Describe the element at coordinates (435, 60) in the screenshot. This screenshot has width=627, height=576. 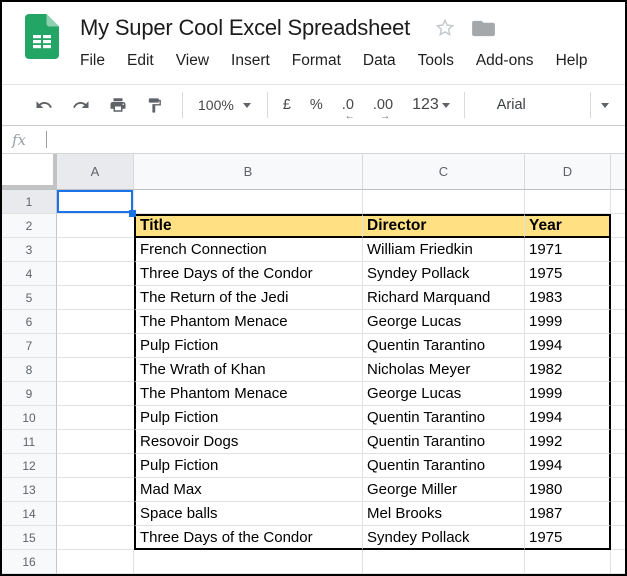
I see `menu-tools: Tools` at that location.